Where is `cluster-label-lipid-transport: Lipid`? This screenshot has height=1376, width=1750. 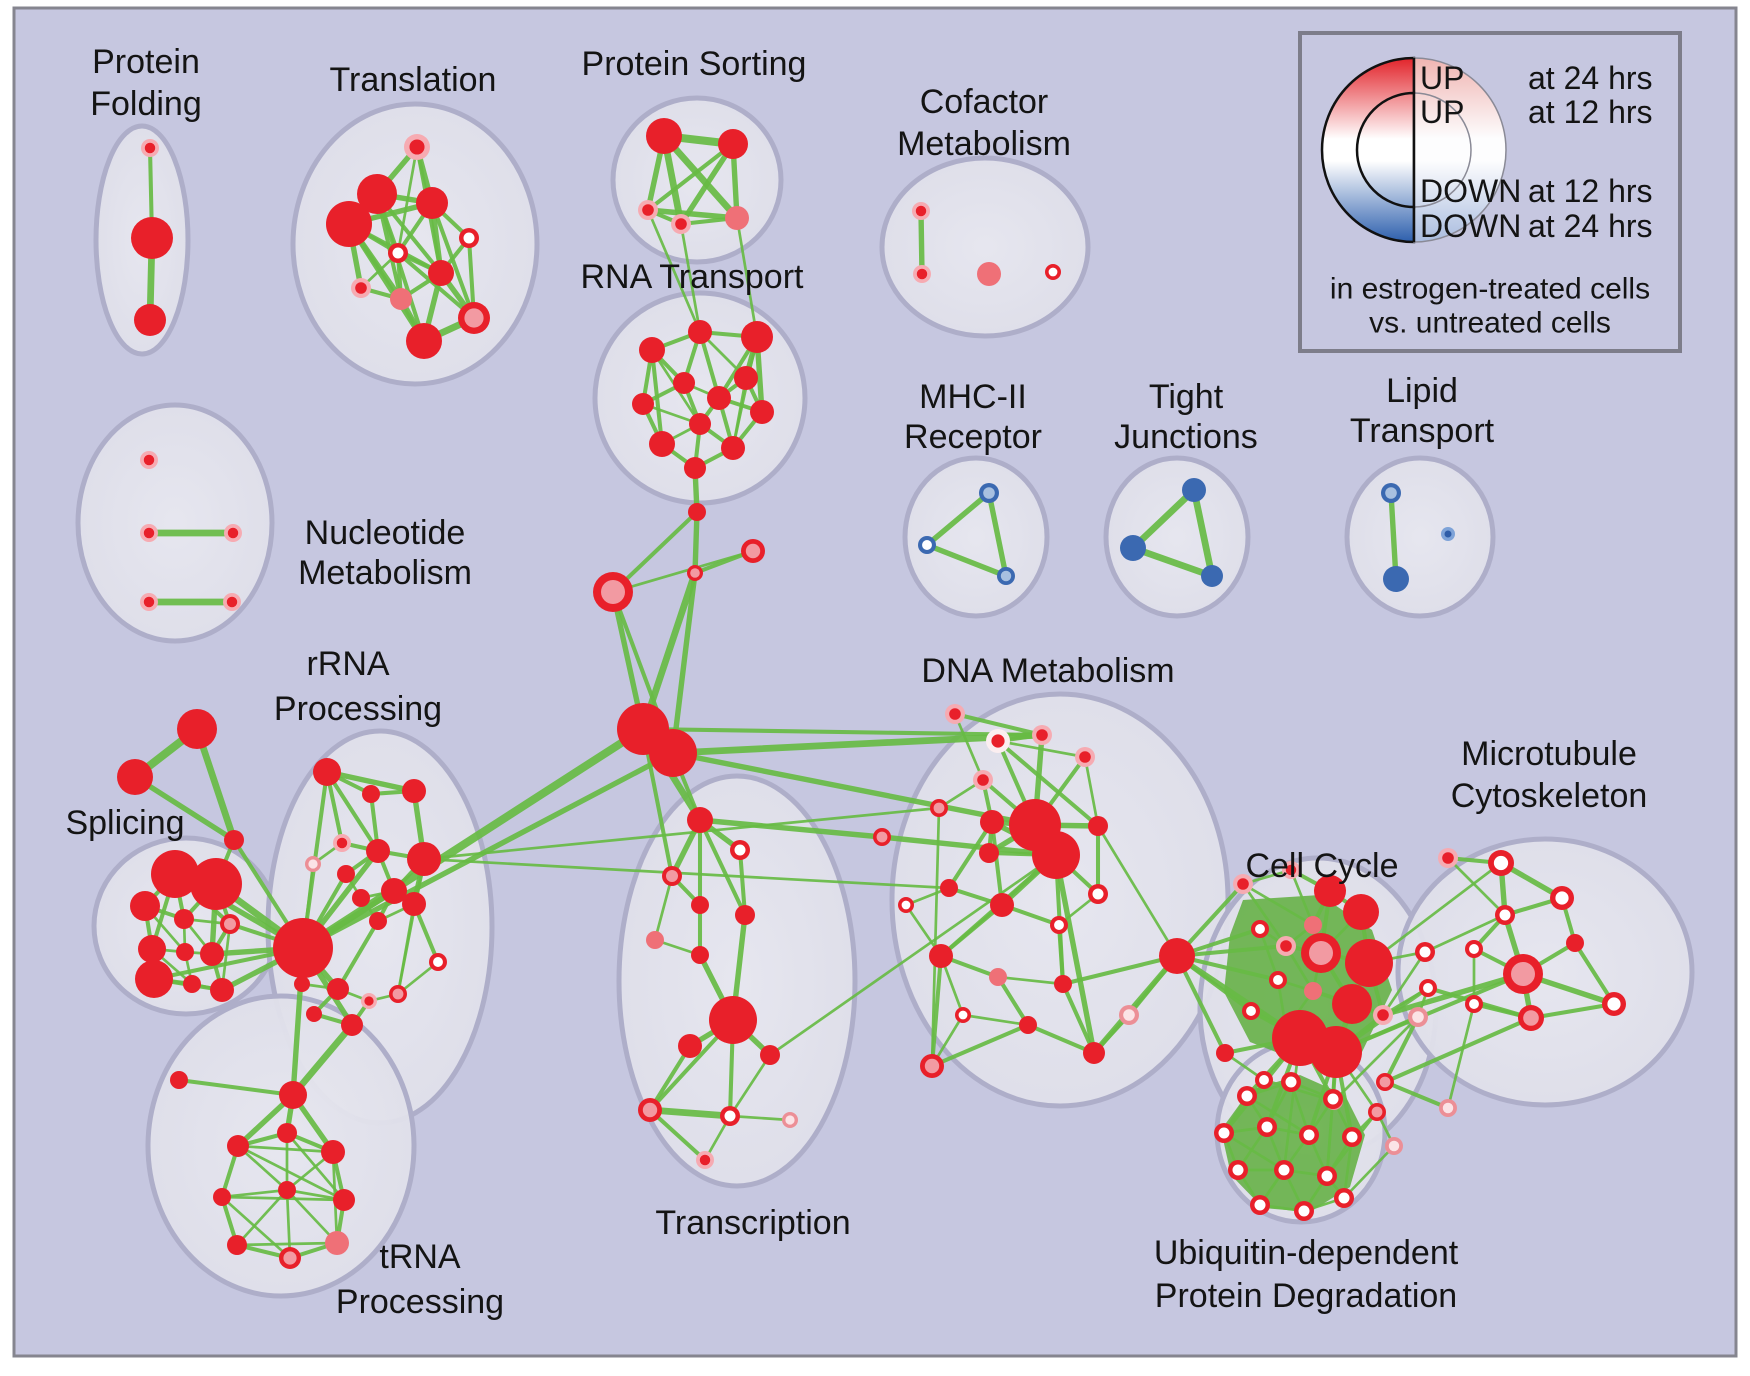 cluster-label-lipid-transport: Lipid is located at coordinates (1422, 391).